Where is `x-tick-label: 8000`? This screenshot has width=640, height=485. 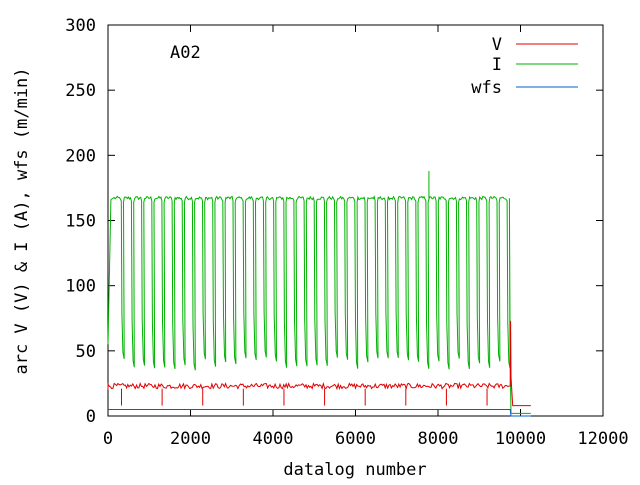 x-tick-label: 8000 is located at coordinates (438, 439).